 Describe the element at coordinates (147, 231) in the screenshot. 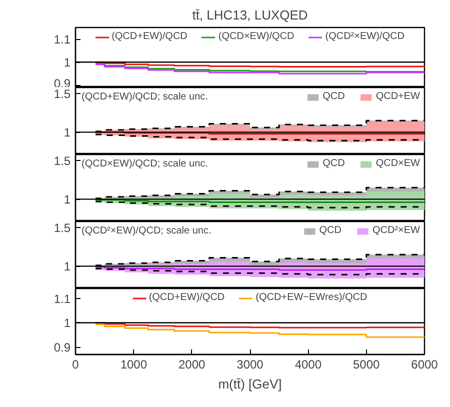

I see `legend-title: (QCD²×EW)/QCD; scale unc.` at that location.